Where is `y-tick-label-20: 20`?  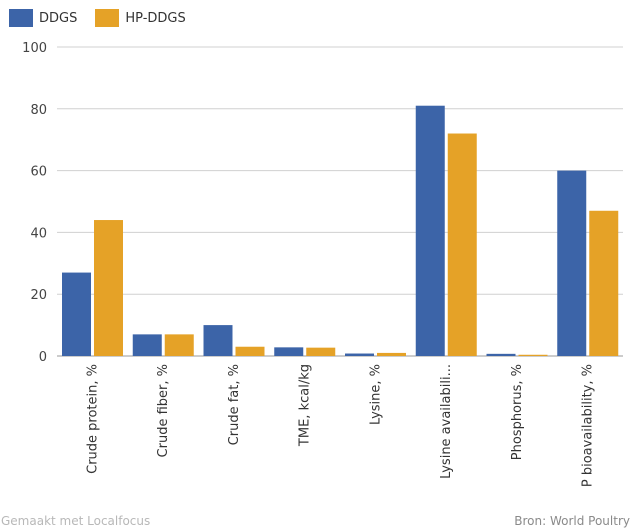
y-tick-label-20: 20 is located at coordinates (38, 295).